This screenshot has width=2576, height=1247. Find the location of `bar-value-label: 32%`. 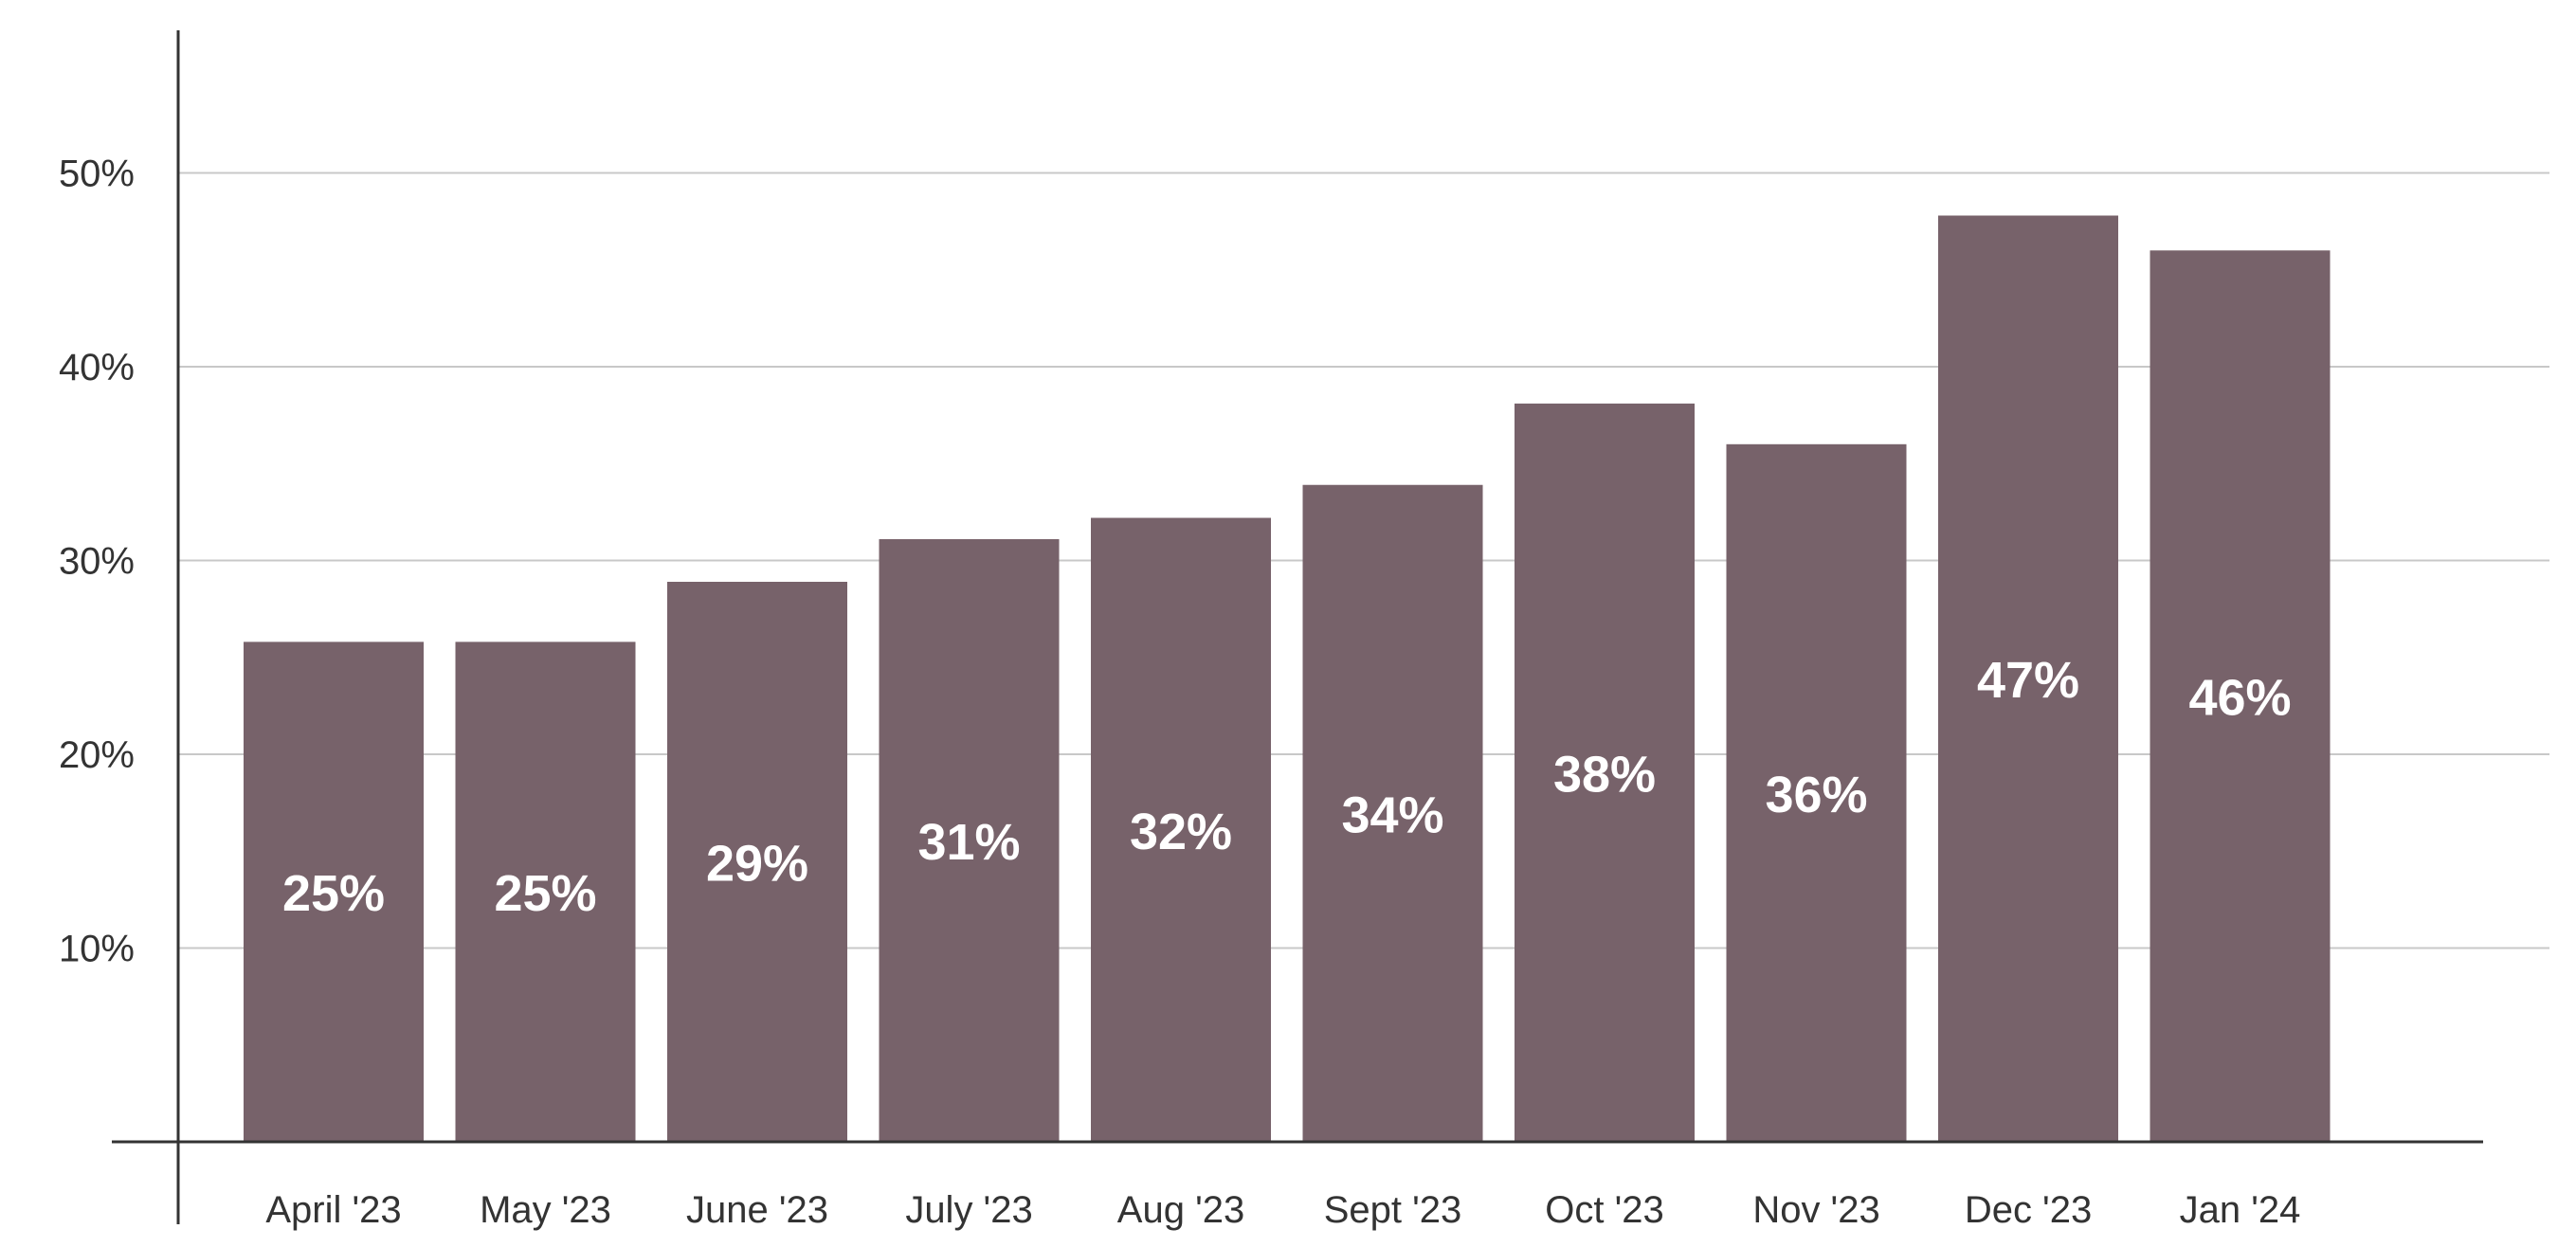

bar-value-label: 32% is located at coordinates (1181, 832).